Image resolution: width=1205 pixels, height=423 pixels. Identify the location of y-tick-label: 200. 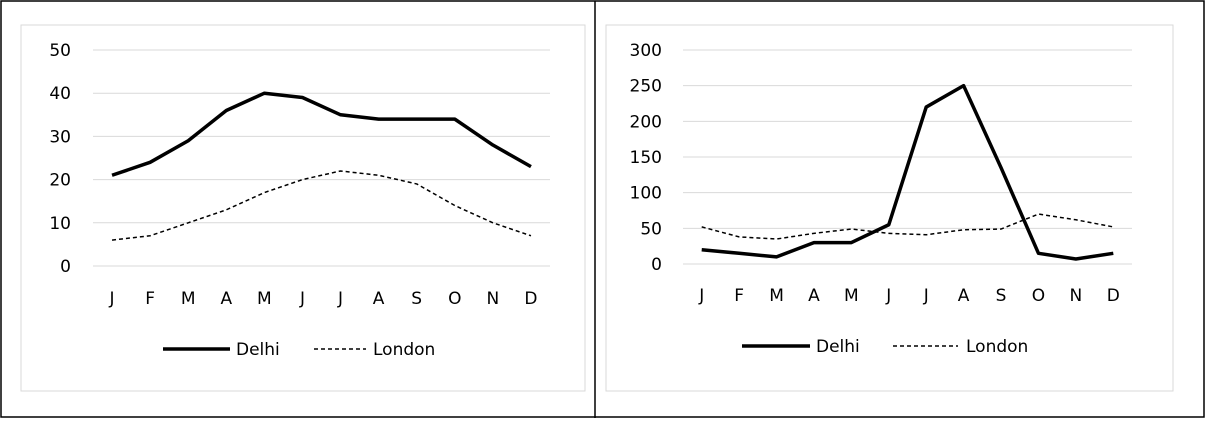
(646, 122).